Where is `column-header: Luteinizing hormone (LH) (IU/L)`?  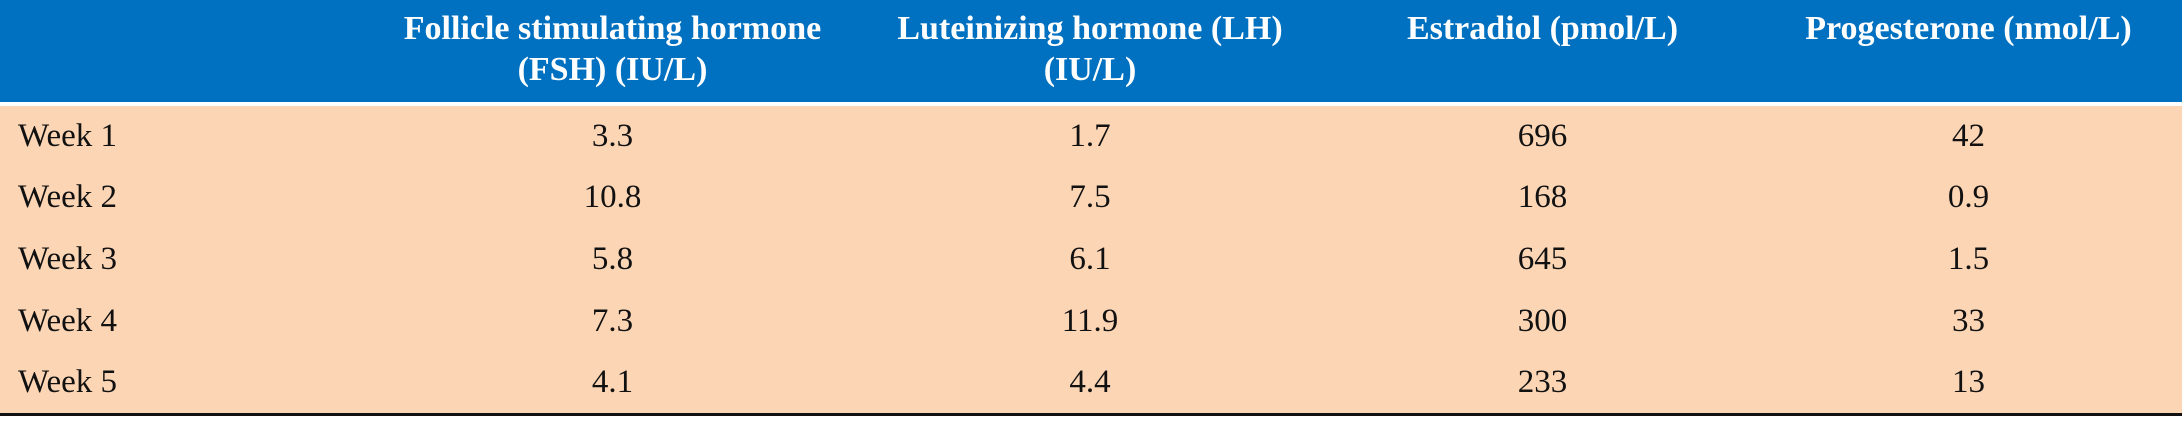 column-header: Luteinizing hormone (LH) (IU/L) is located at coordinates (1090, 53).